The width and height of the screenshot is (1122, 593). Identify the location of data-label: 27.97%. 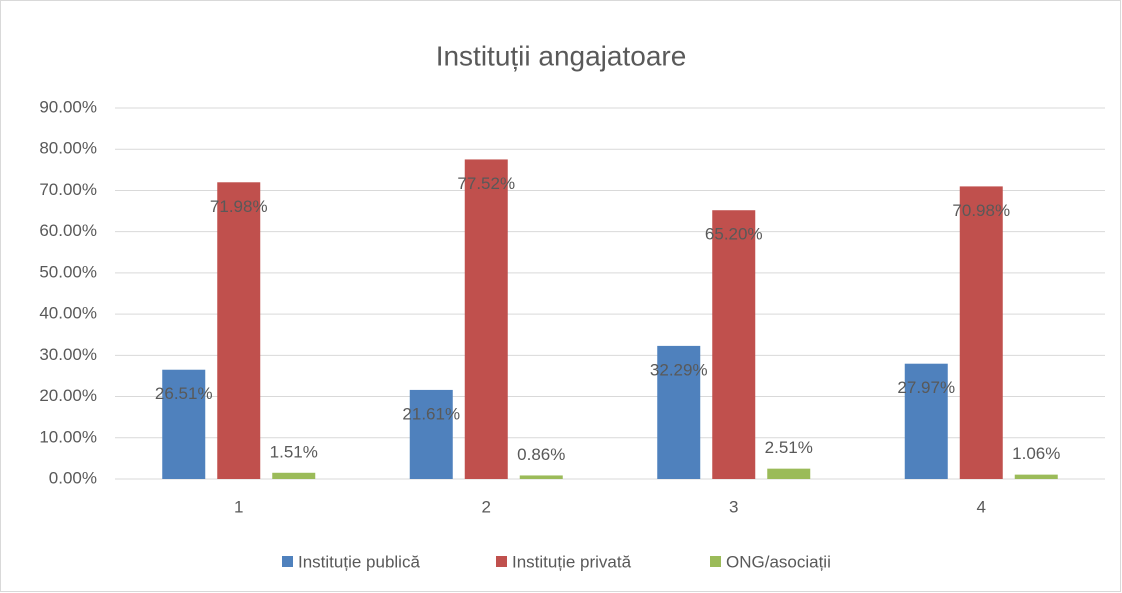
(926, 387).